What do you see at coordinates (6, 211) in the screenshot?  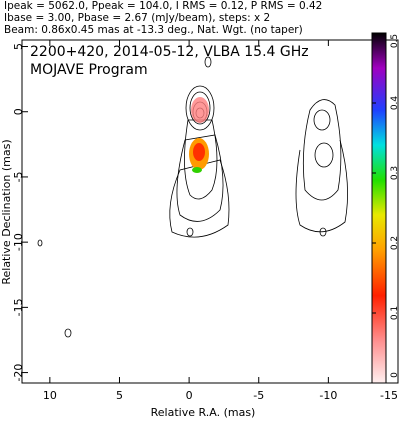 I see `y-axis-label: Relative Declination (mas)` at bounding box center [6, 211].